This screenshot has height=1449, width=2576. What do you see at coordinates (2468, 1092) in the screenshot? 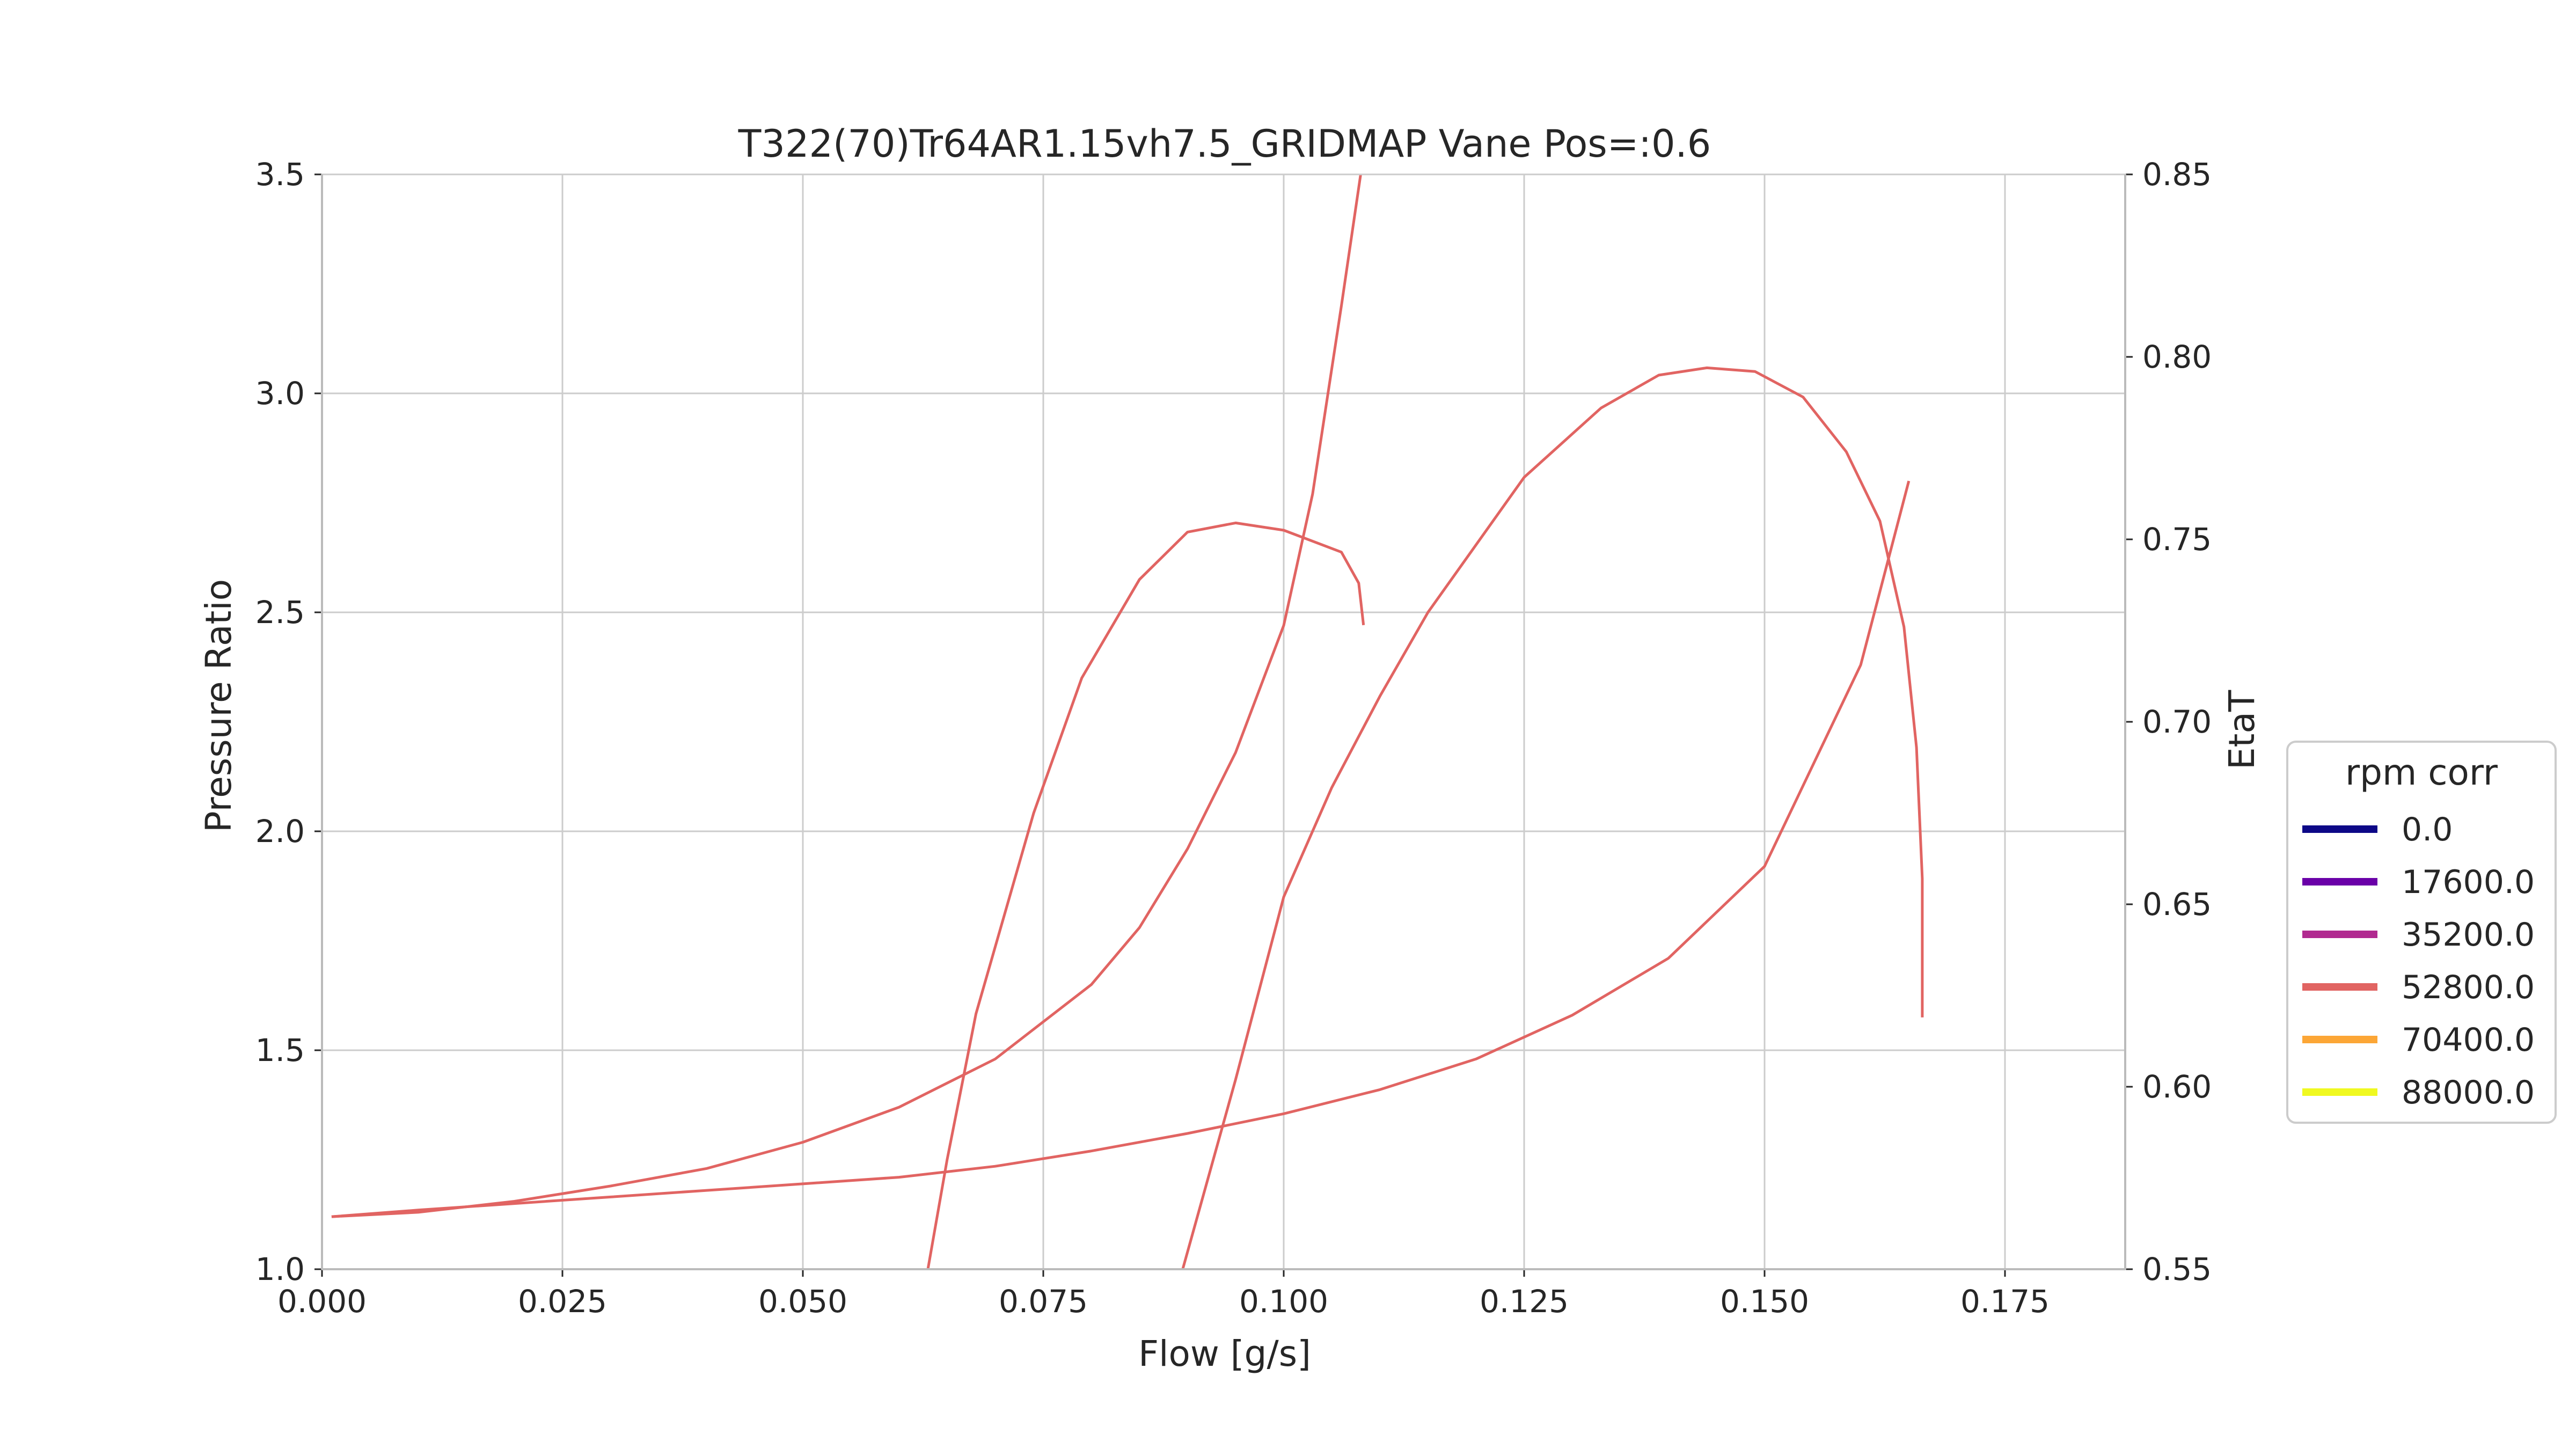
I see `legend-label: 88000.0` at bounding box center [2468, 1092].